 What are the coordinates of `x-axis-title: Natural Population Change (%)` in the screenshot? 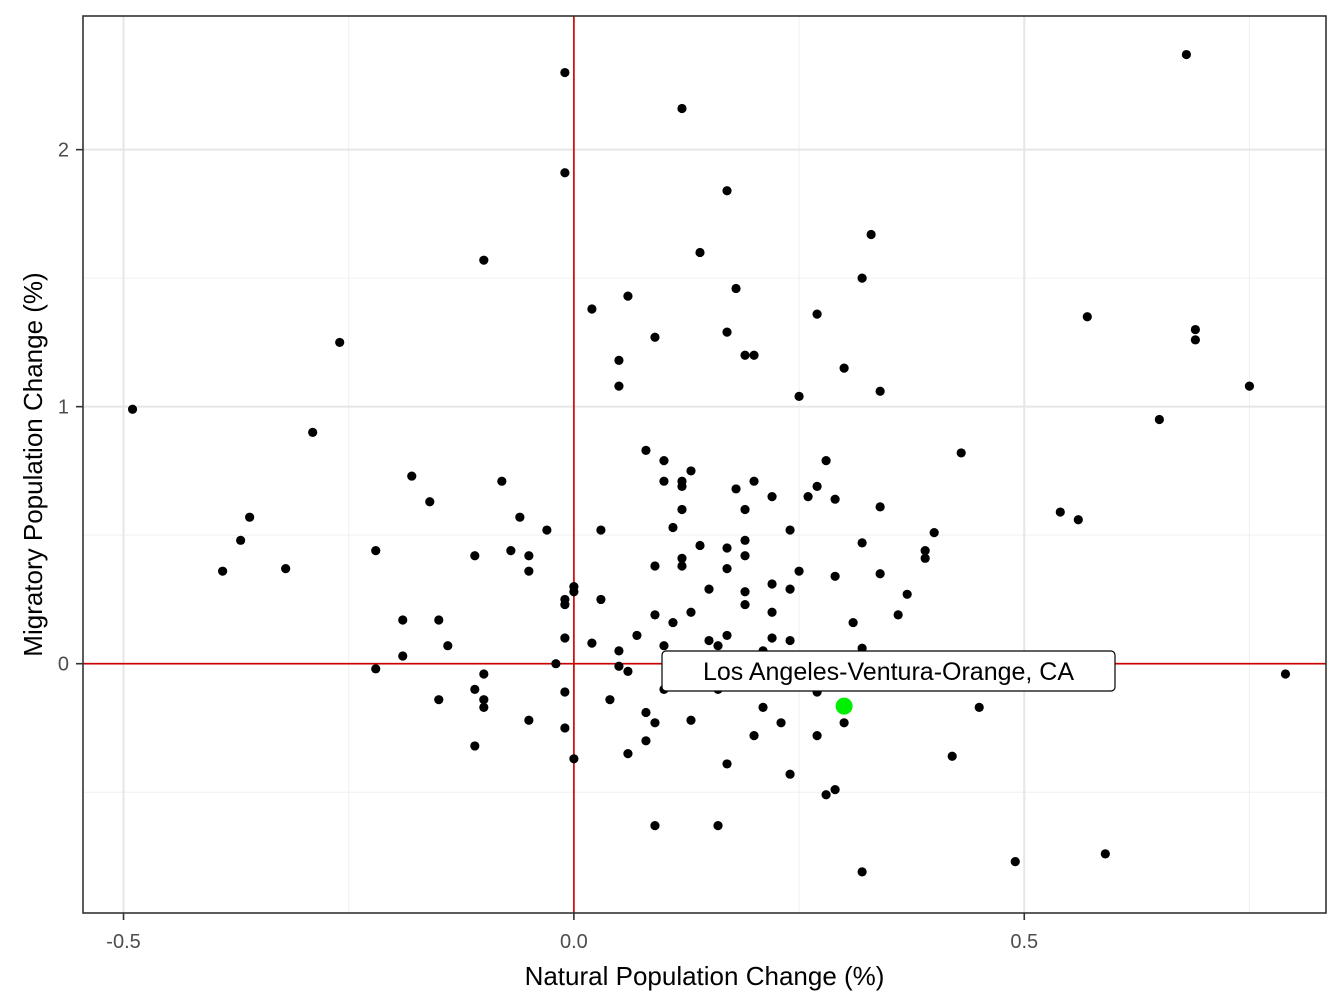 It's located at (705, 976).